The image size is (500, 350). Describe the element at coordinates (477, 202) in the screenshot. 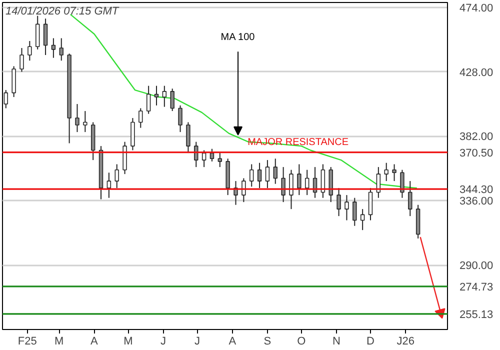

I see `y-tick-label: 336.00` at that location.